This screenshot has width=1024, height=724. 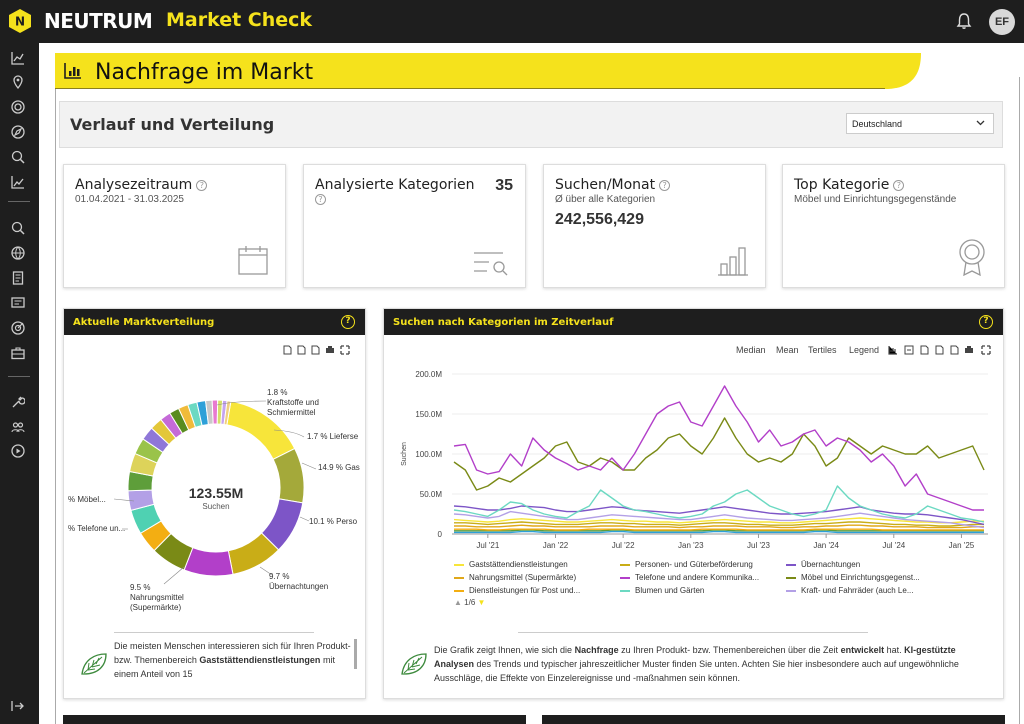 I want to click on sidebar-search-icon, so click(x=18, y=228).